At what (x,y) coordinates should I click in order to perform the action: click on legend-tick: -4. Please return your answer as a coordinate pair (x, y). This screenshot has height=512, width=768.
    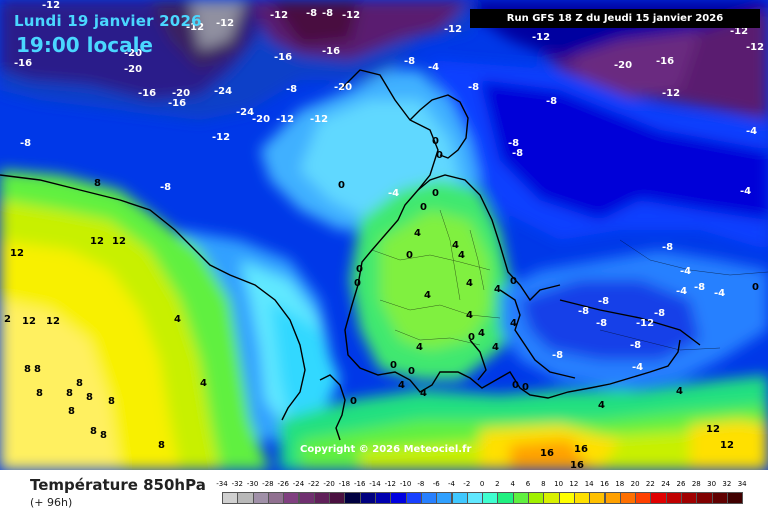
    Looking at the image, I should click on (451, 484).